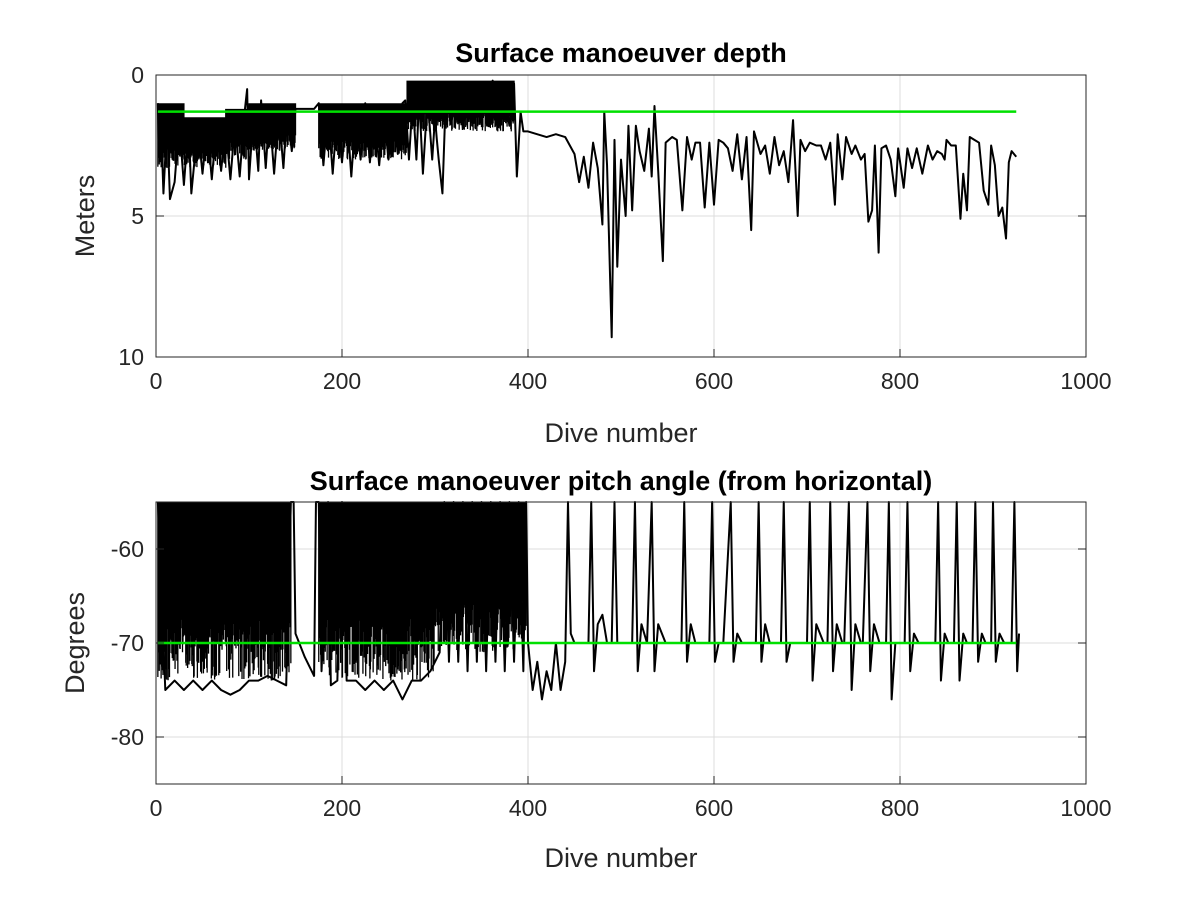 The image size is (1200, 900). What do you see at coordinates (131, 357) in the screenshot?
I see `chart-1-ytick-label: 10` at bounding box center [131, 357].